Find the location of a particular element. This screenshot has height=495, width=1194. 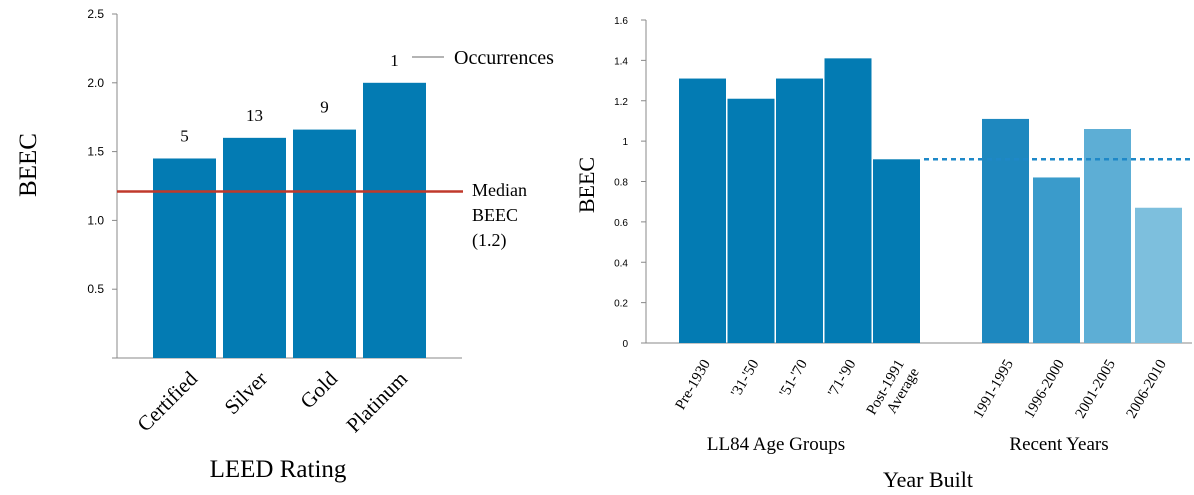

left-y-tick-label: 2.5 is located at coordinates (95, 14).